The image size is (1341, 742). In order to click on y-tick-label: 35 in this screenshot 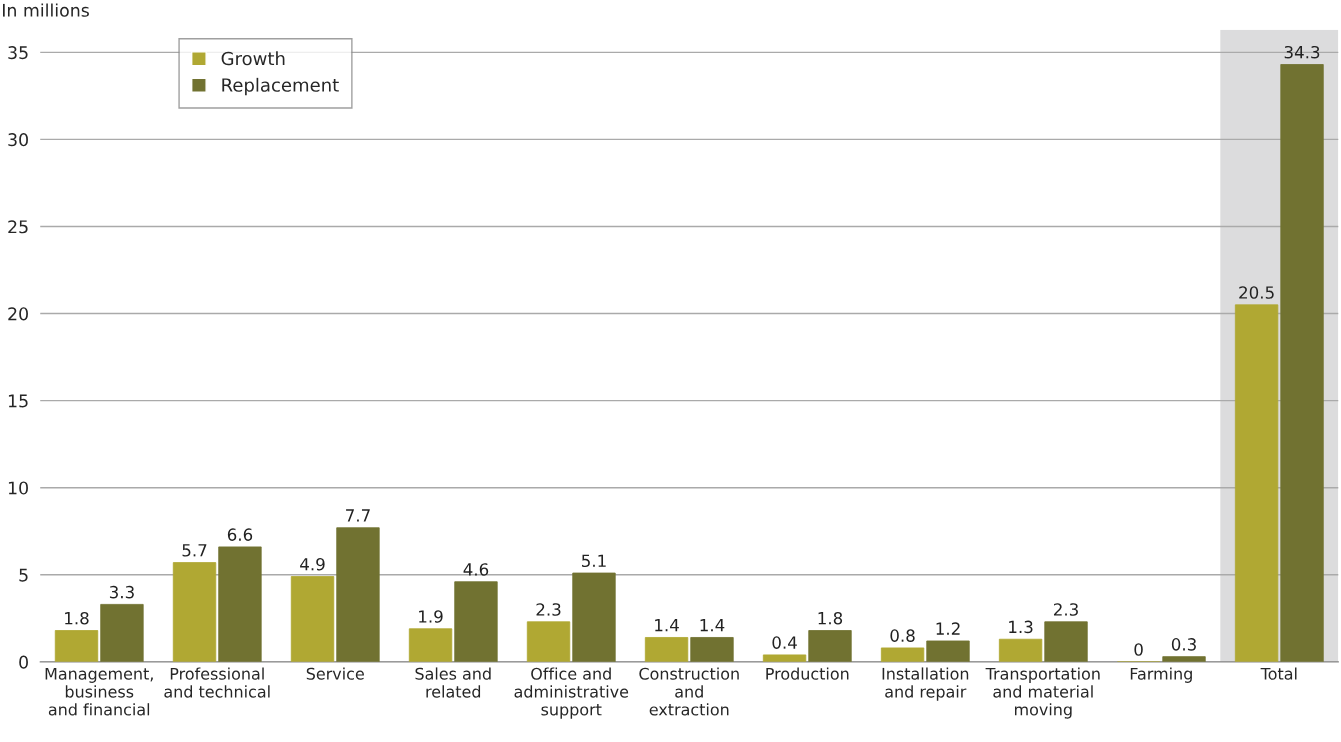, I will do `click(18, 53)`.